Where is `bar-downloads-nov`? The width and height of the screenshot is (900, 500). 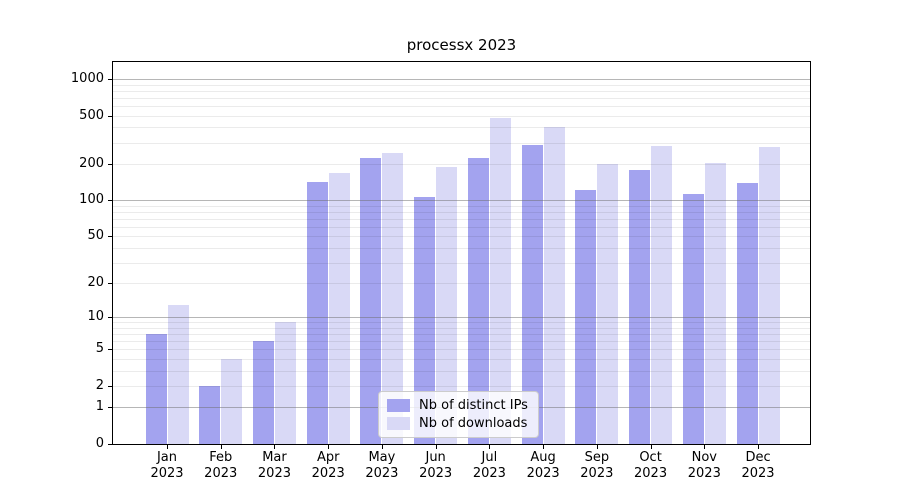
bar-downloads-nov is located at coordinates (715, 303).